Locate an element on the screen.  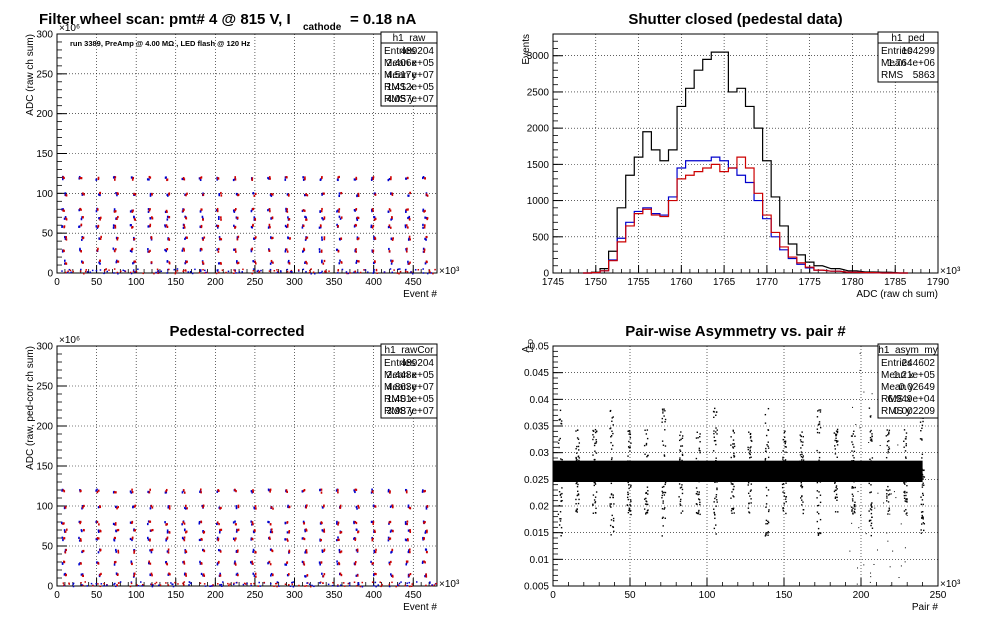
x-tick-label: 250 is located at coordinates (938, 595).